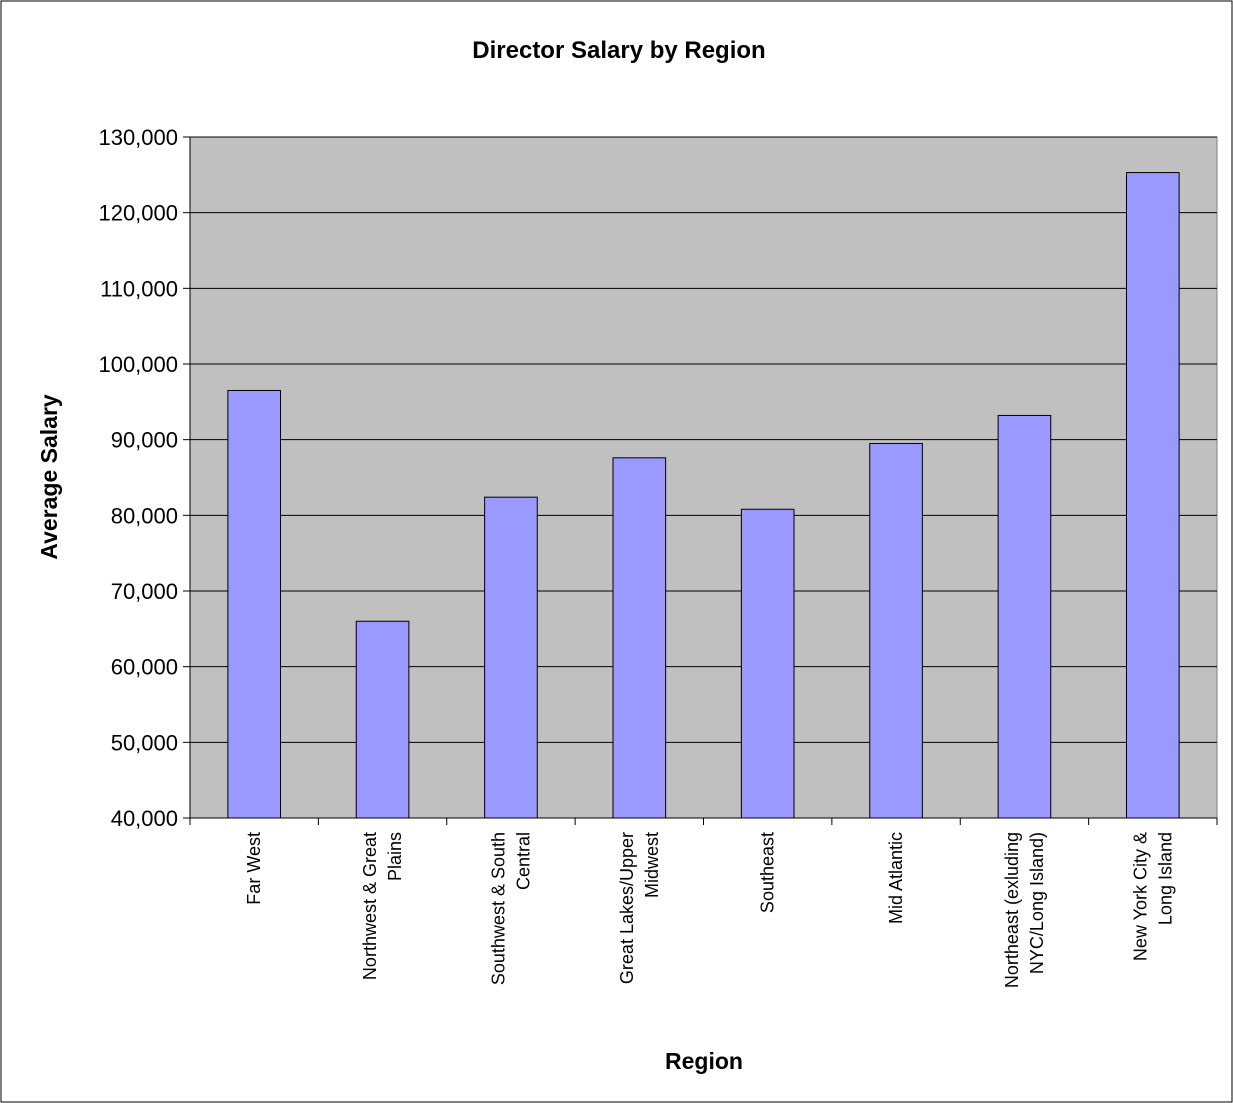  I want to click on y-tick-label: 100,000, so click(138, 364).